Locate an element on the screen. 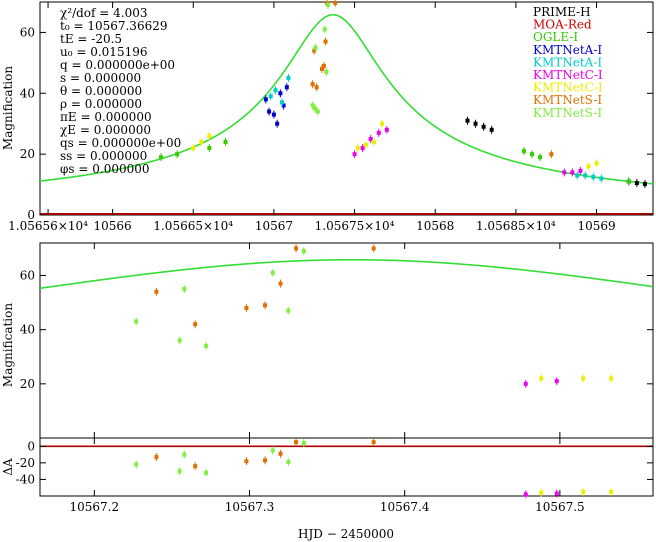  middle-model-curve is located at coordinates (346, 274).